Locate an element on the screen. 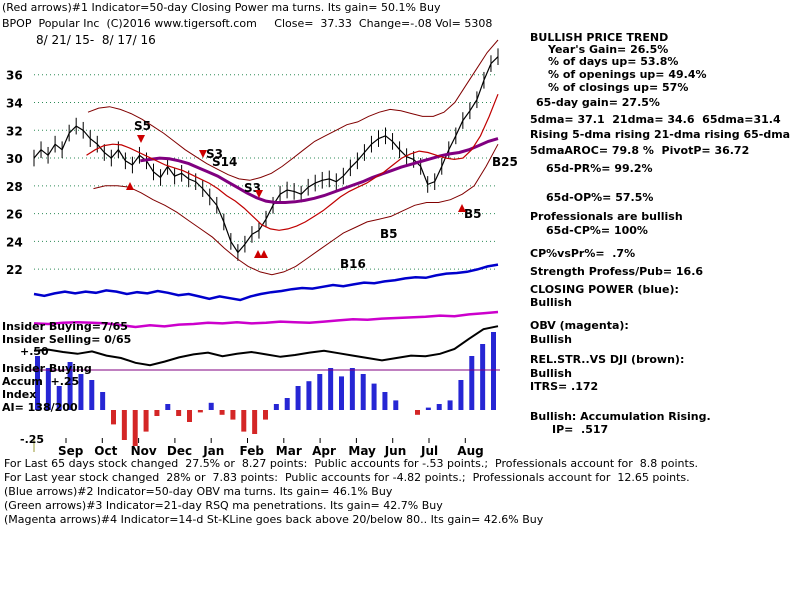  x-tick-label: Oct is located at coordinates (105, 451).